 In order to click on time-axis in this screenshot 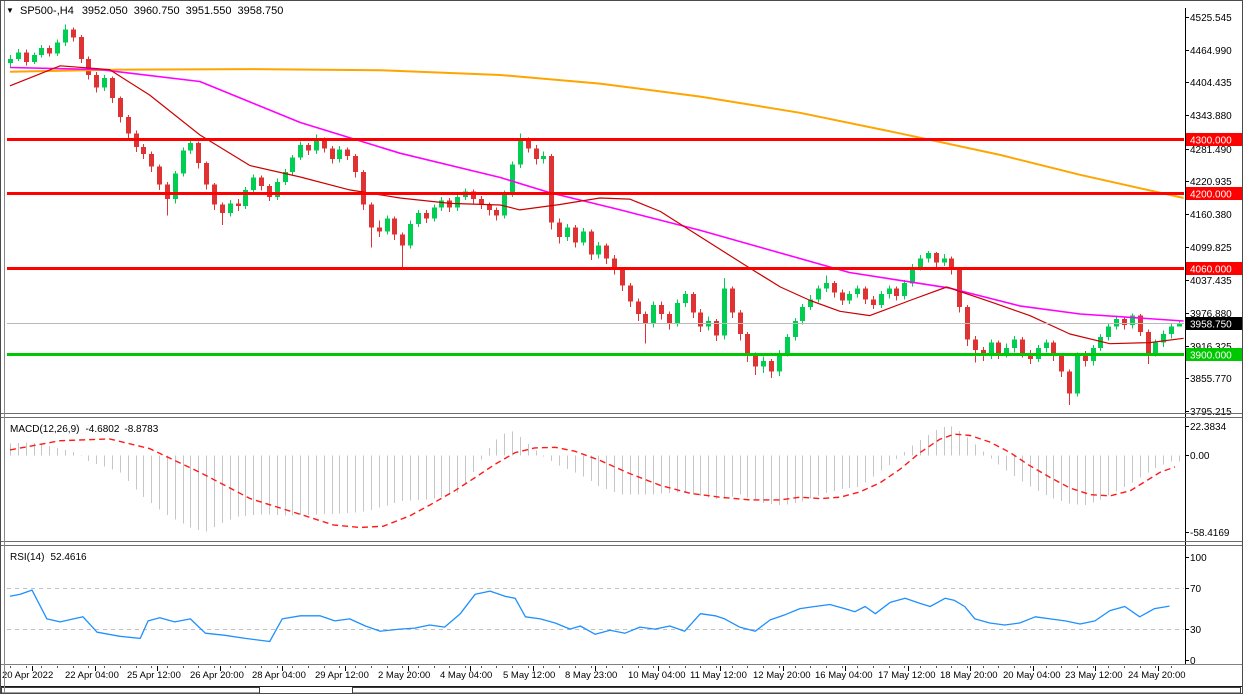, I will do `click(621, 676)`.